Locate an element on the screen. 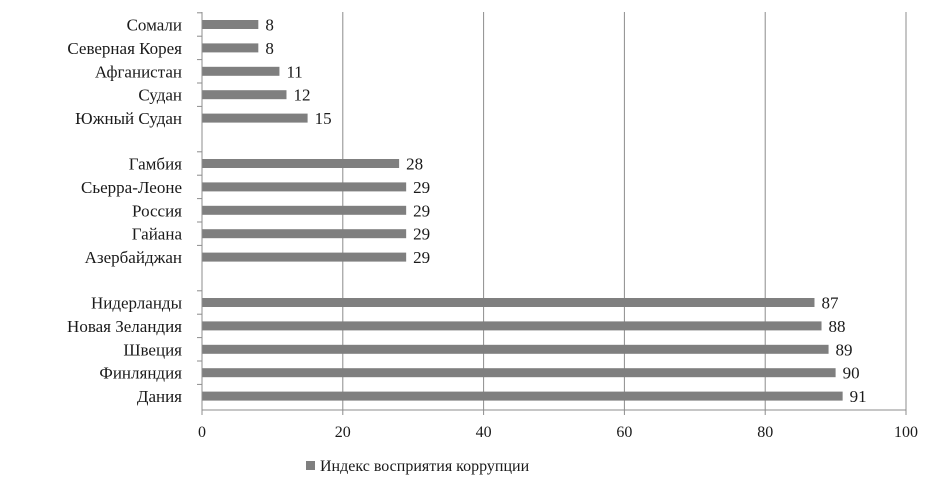  category-label: Гамбия is located at coordinates (155, 164).